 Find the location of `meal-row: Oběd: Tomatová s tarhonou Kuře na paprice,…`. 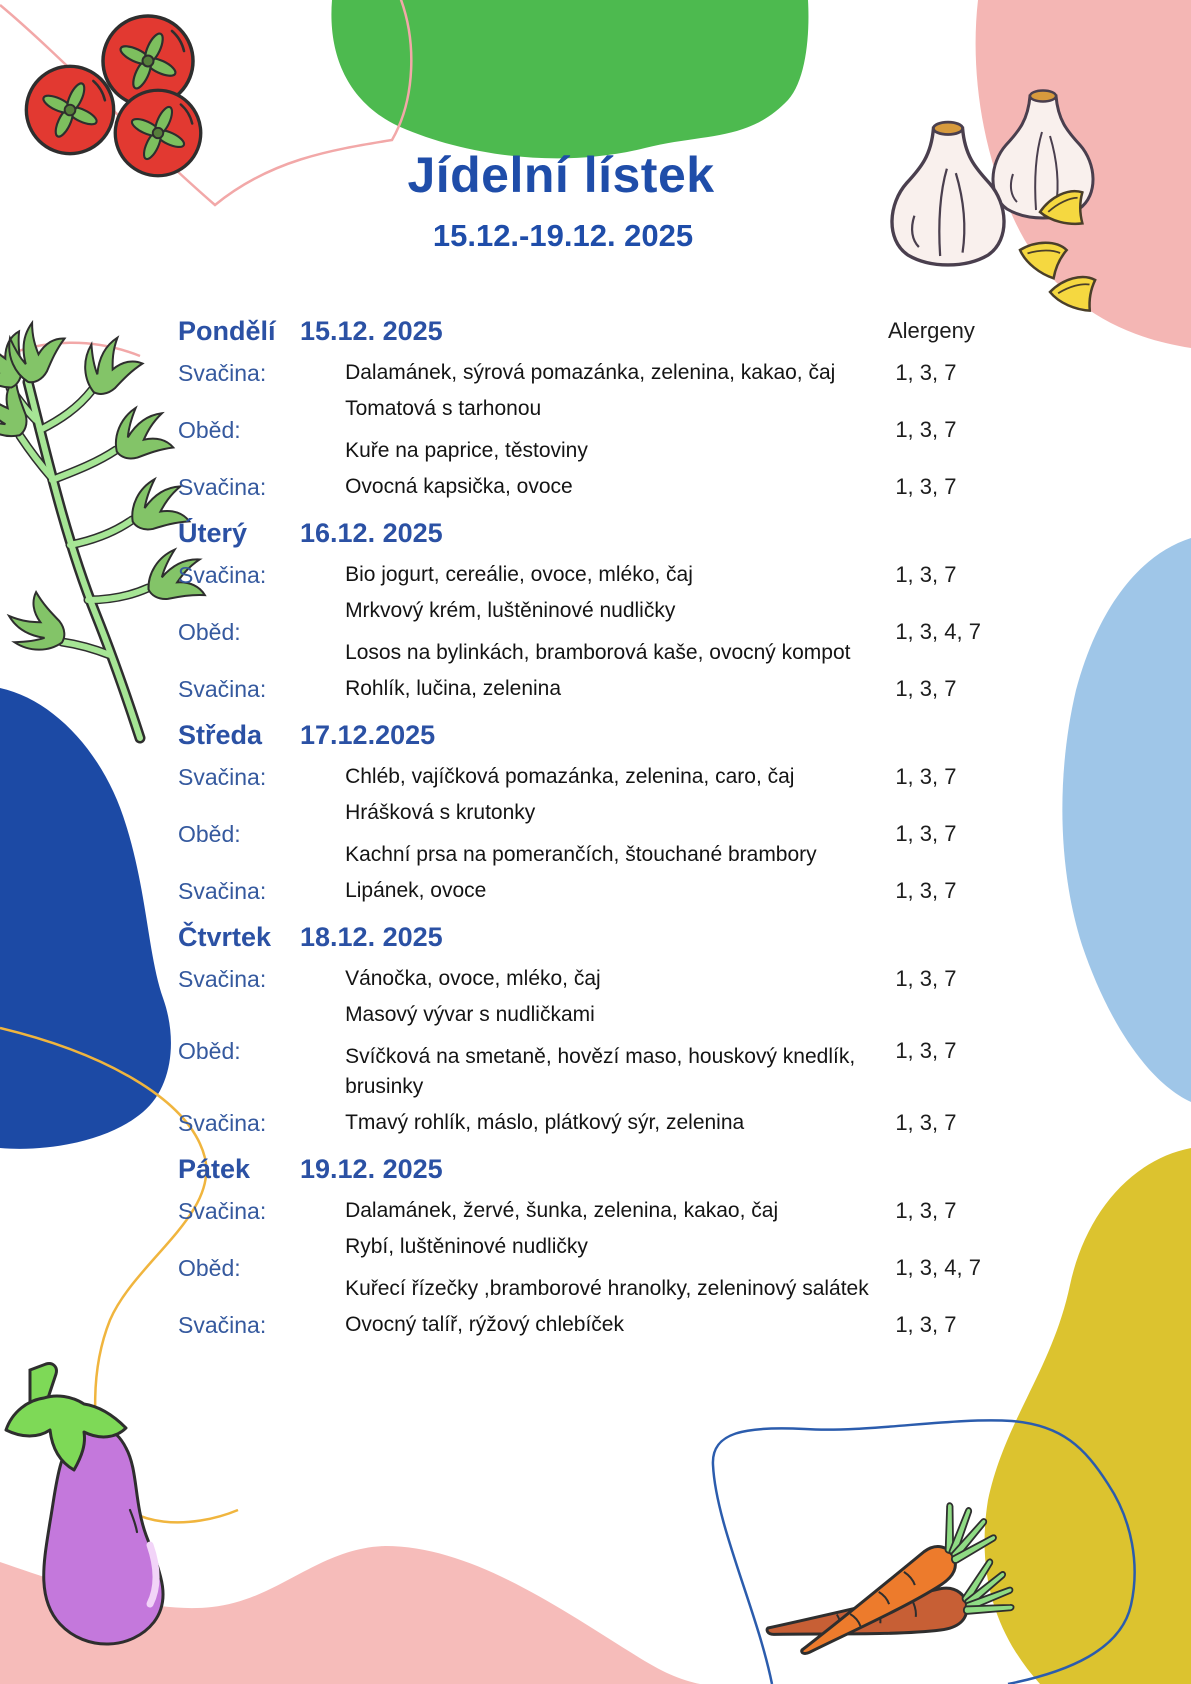

meal-row: Oběd: Tomatová s tarhonou Kuře na paprice,… is located at coordinates (598, 430).